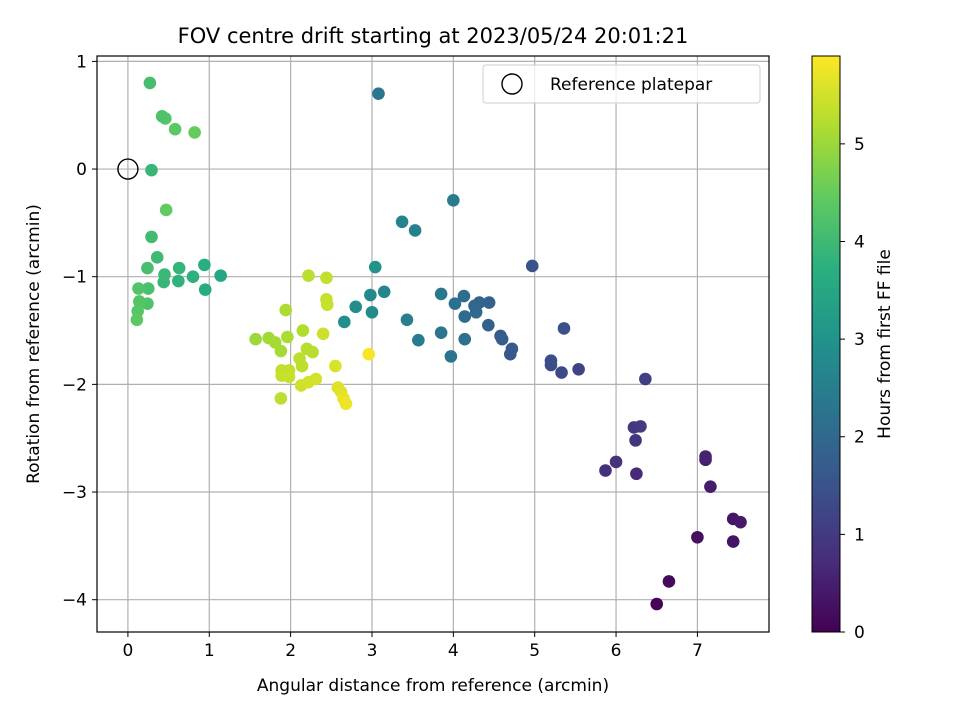  What do you see at coordinates (534, 651) in the screenshot?
I see `x-tick-label: 5` at bounding box center [534, 651].